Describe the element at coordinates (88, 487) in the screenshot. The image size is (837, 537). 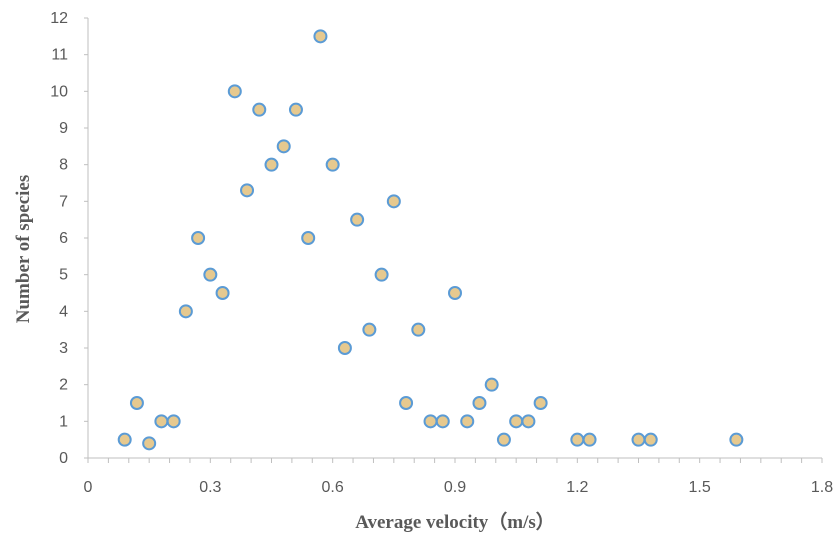
I see `x-tick-label: 0` at that location.